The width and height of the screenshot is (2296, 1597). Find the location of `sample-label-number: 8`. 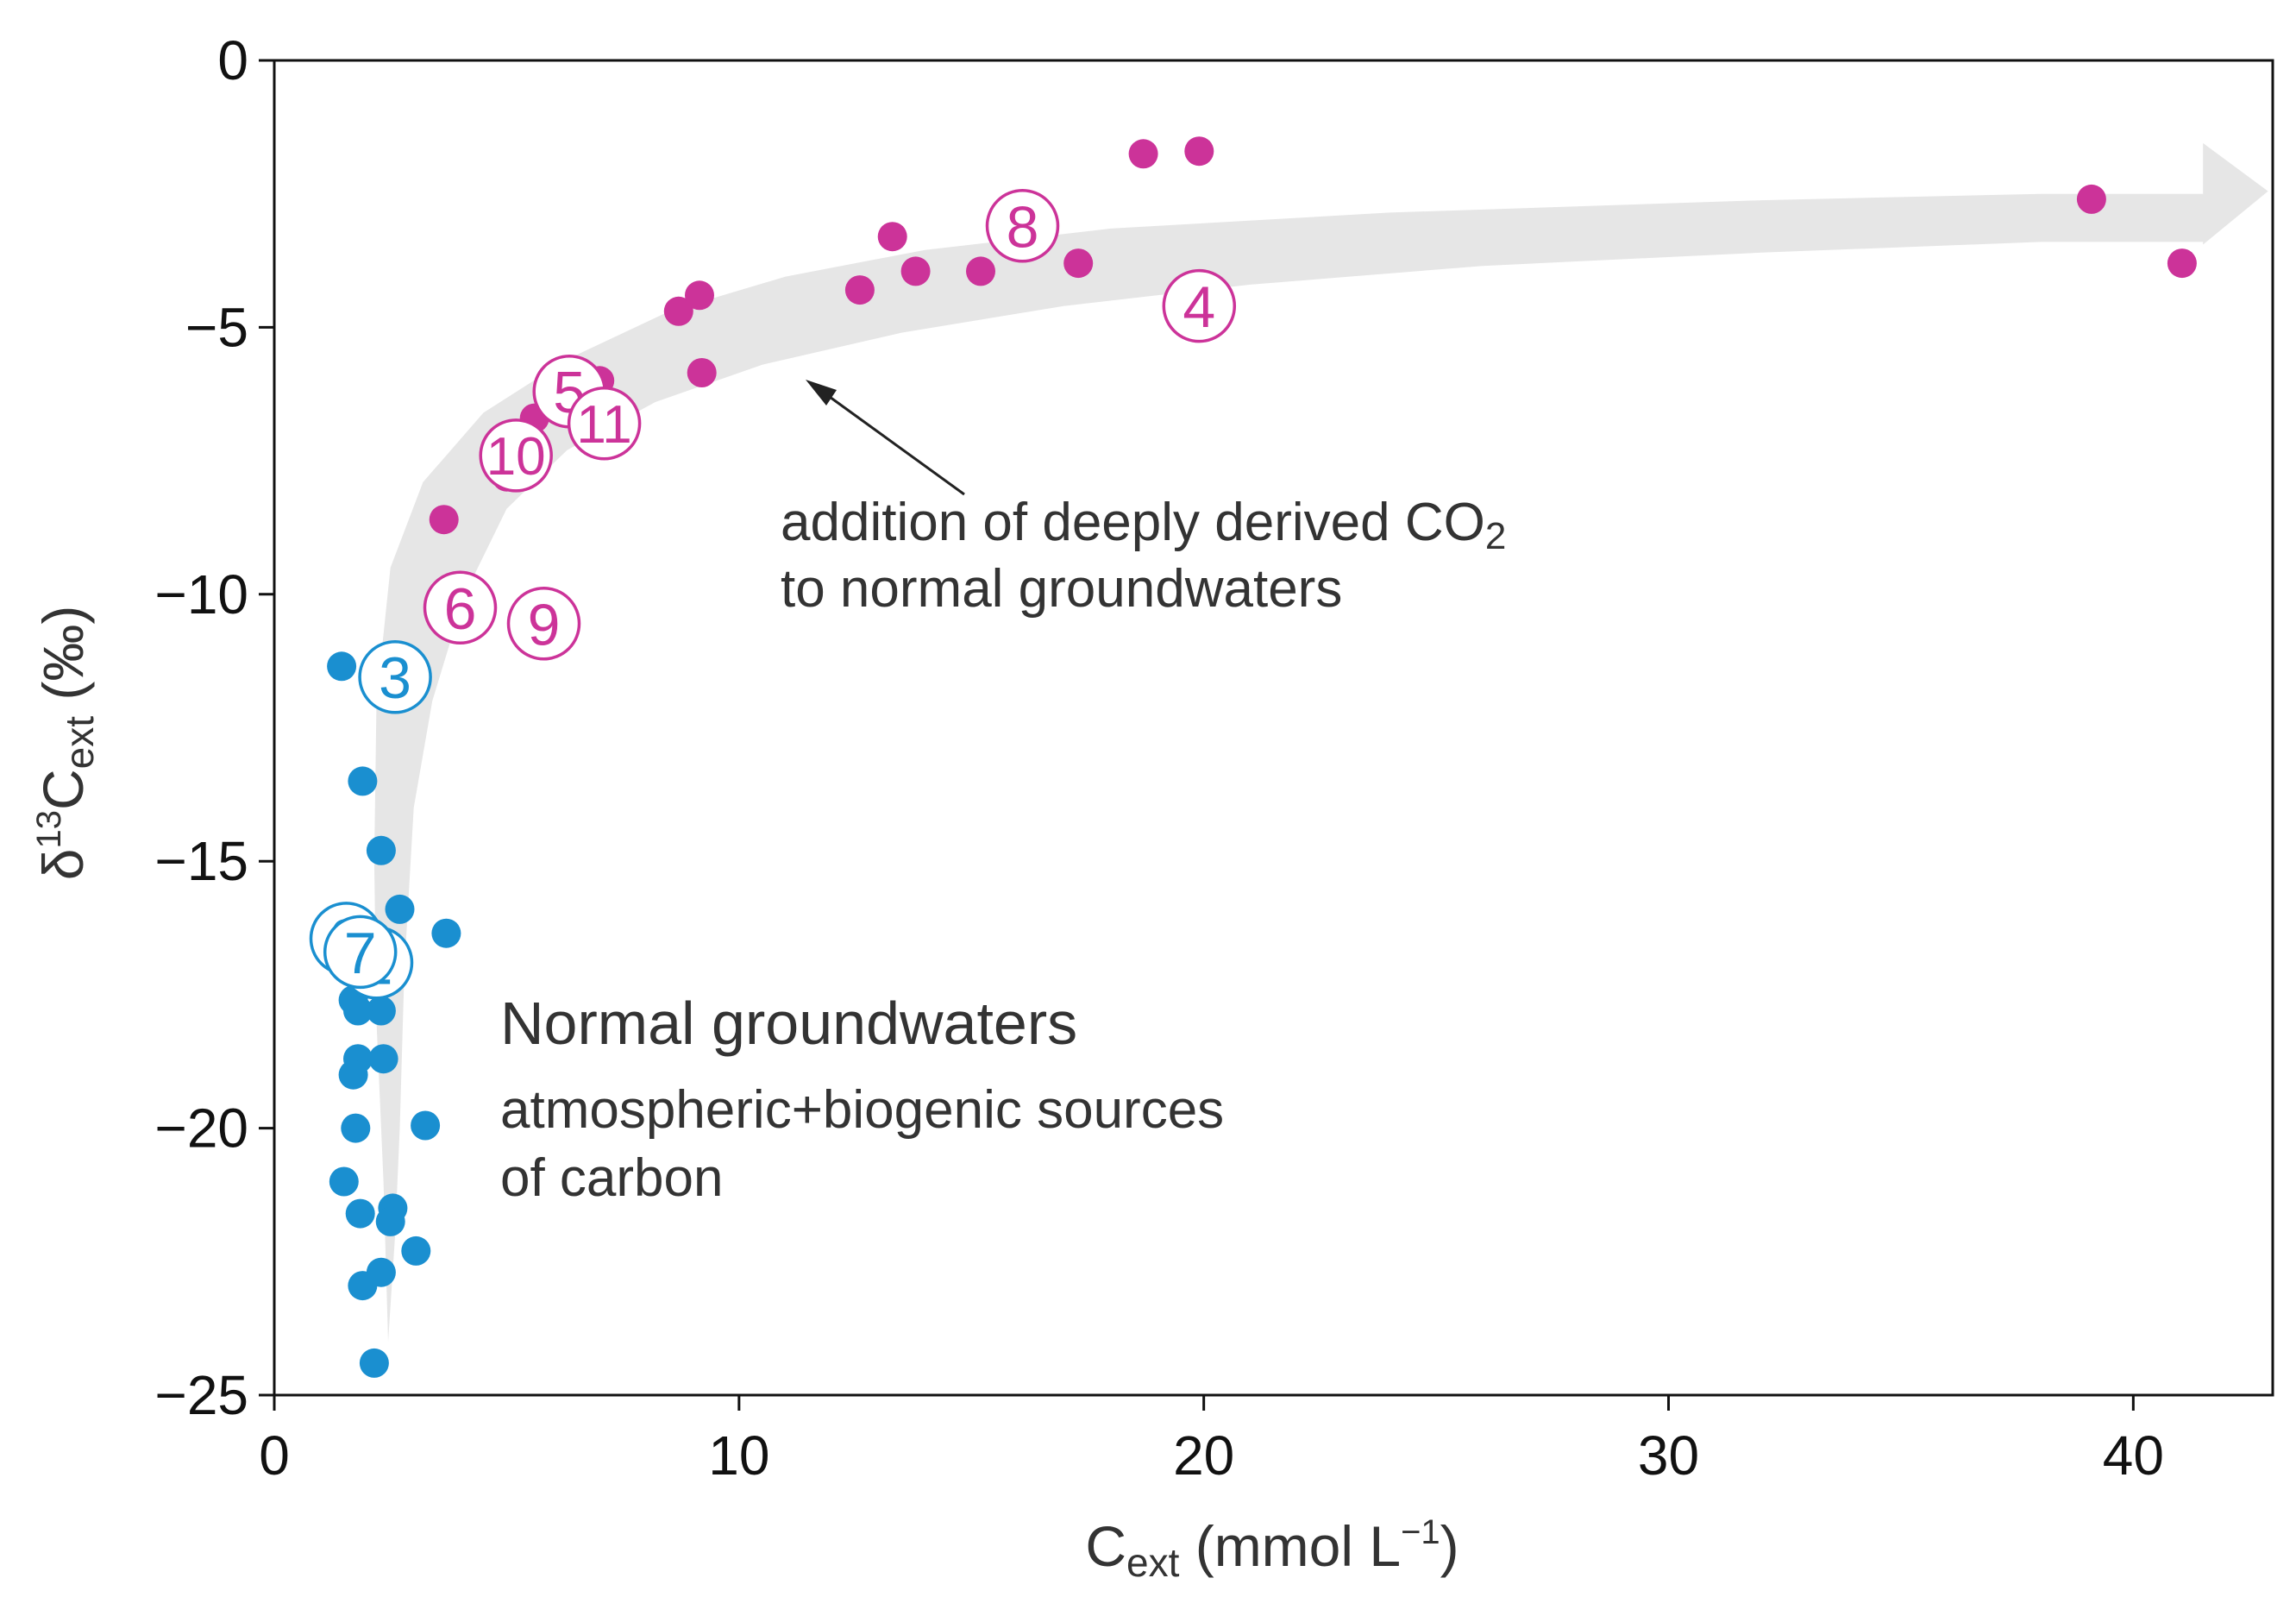

sample-label-number: 8 is located at coordinates (1023, 227).